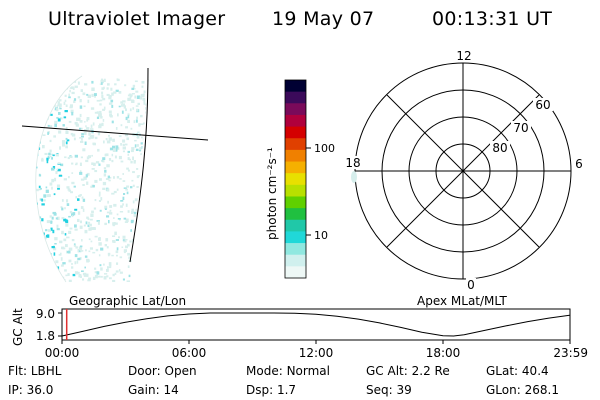 This screenshot has height=400, width=600. Describe the element at coordinates (87, 174) in the screenshot. I see `geographic-image` at that location.